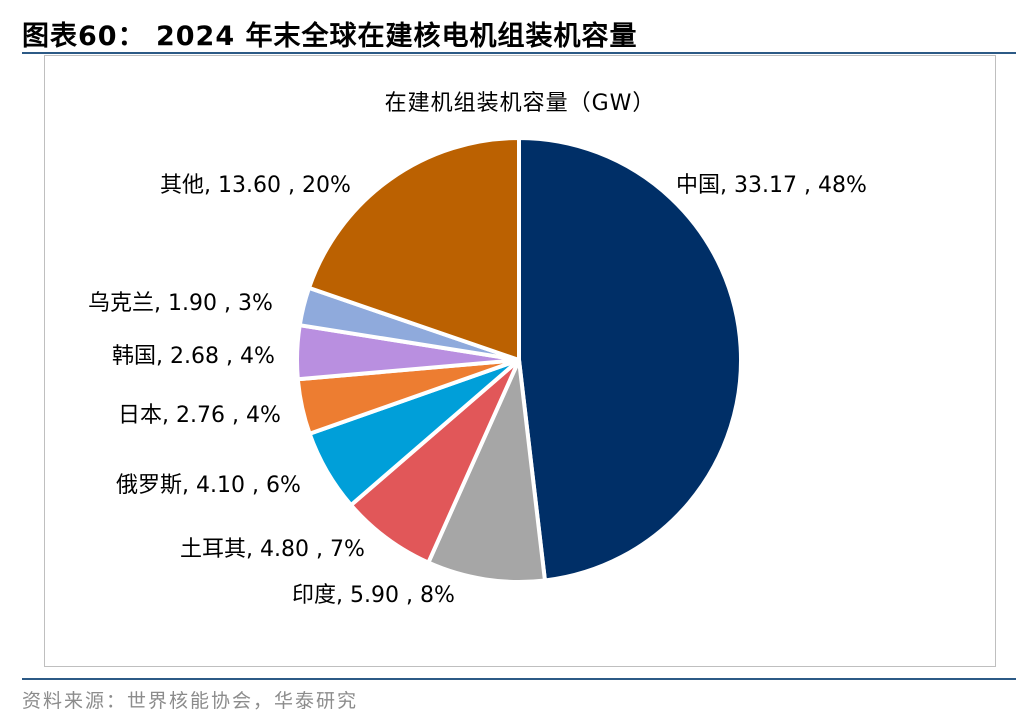  I want to click on slice-label-0: 中国, 33.17 , 48%, so click(771, 185).